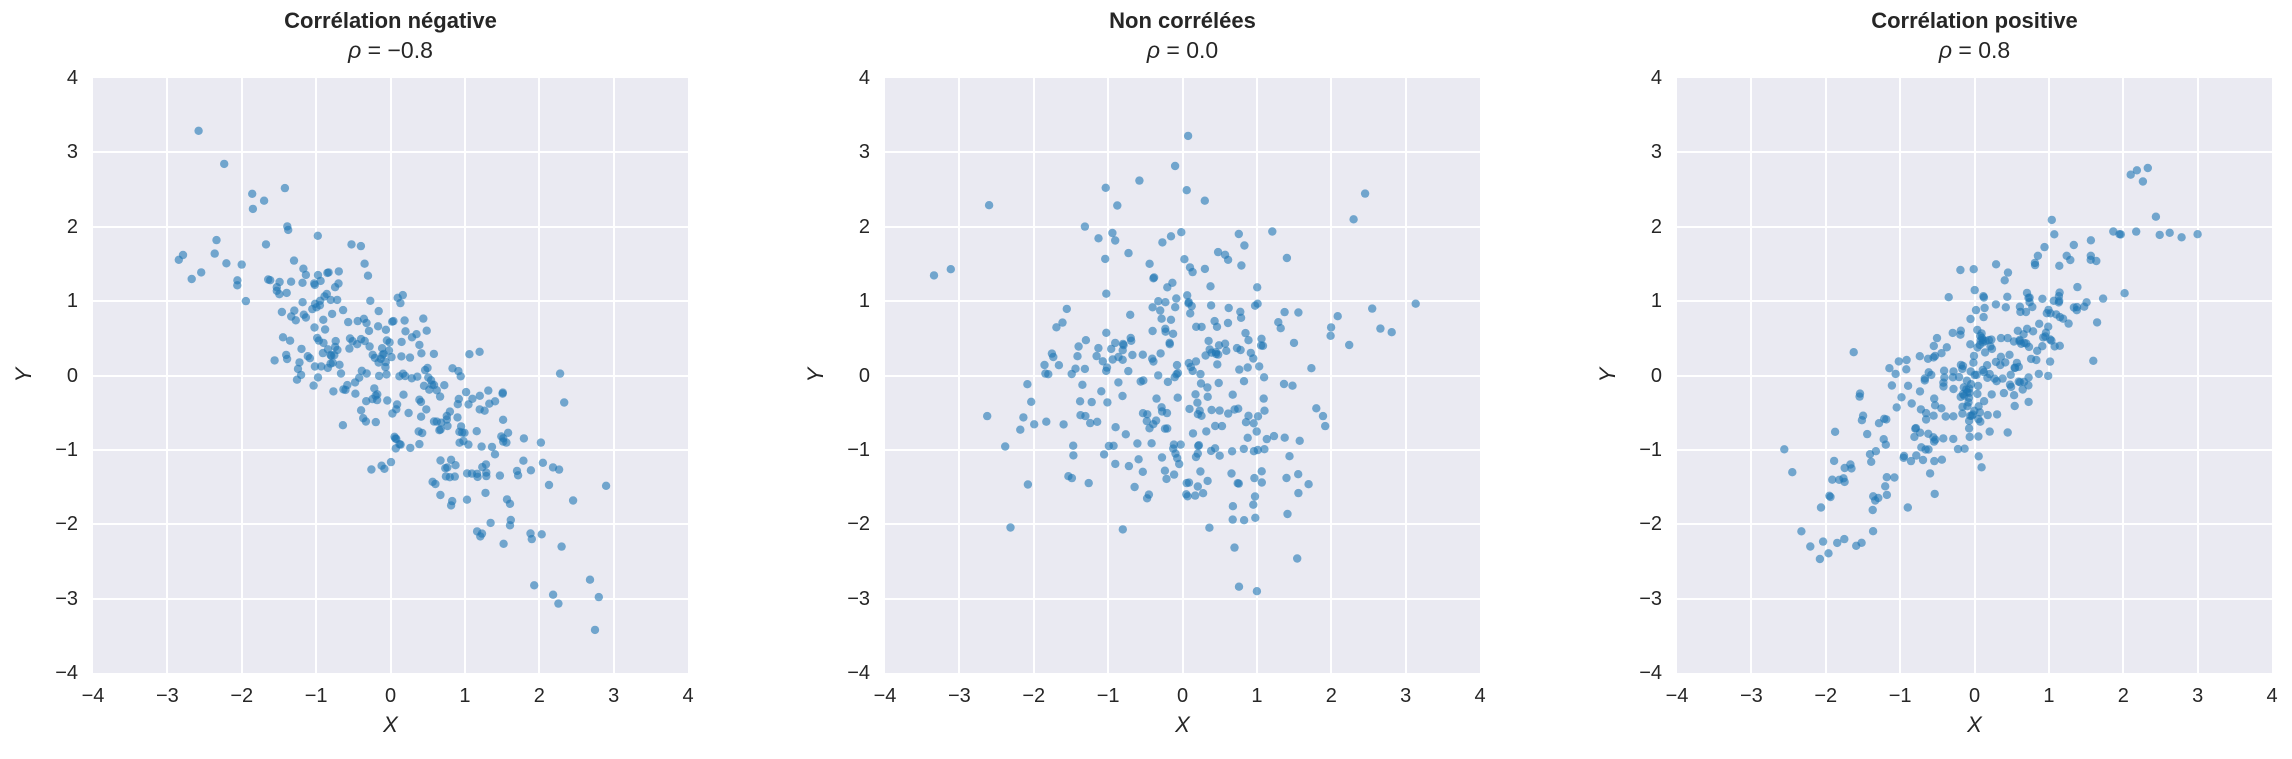 This screenshot has width=2292, height=759. What do you see at coordinates (1108, 696) in the screenshot?
I see `x-tick-label: −1` at bounding box center [1108, 696].